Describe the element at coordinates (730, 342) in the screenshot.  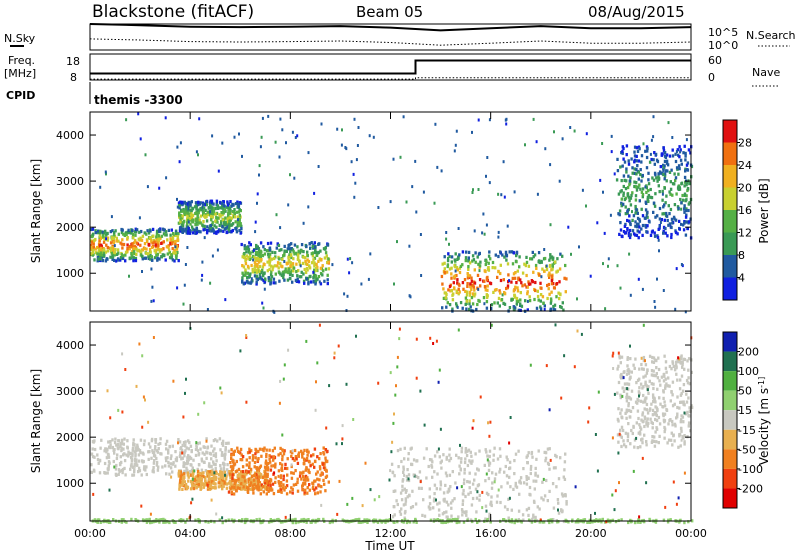
I see `velocity-colorbar-segment` at that location.